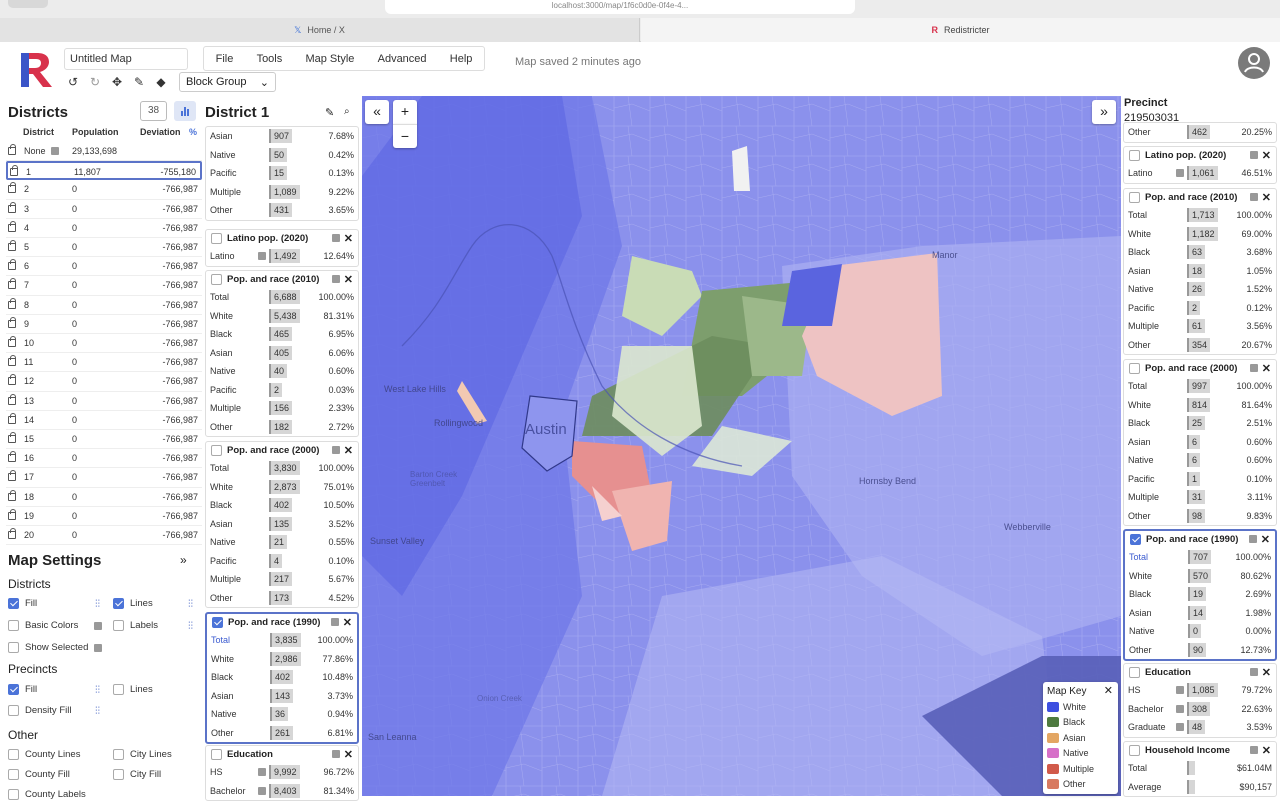 This screenshot has width=1280, height=801. I want to click on district-row: 14 0 -766,987, so click(104, 420).